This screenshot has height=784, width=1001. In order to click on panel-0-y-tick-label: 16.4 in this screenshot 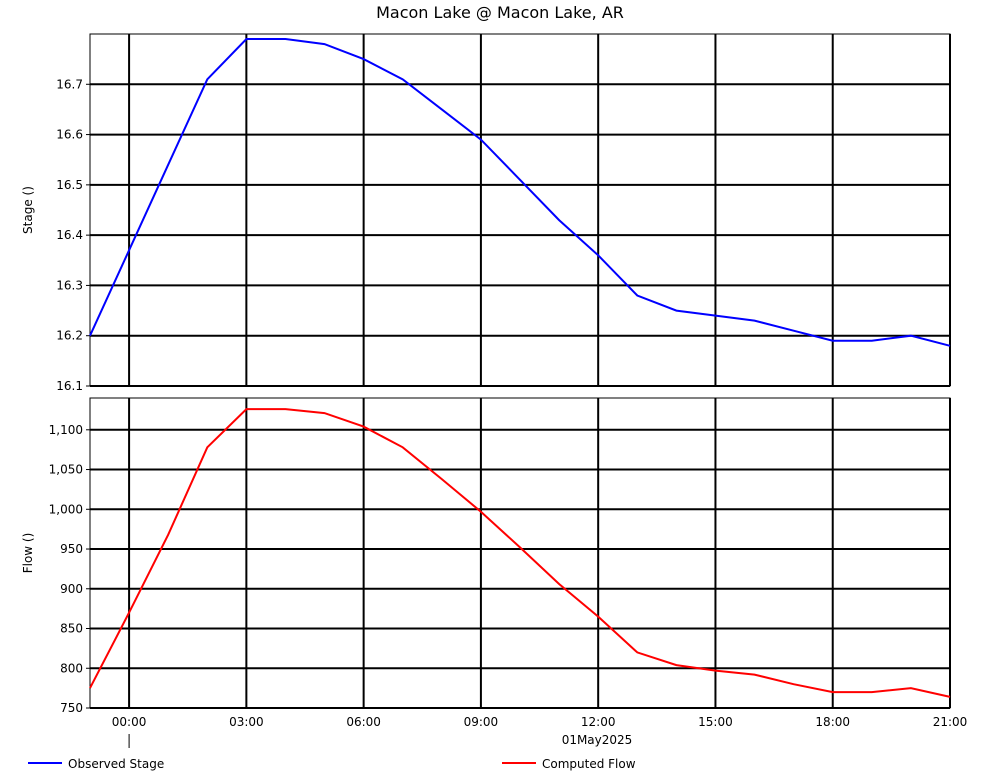, I will do `click(69, 235)`.